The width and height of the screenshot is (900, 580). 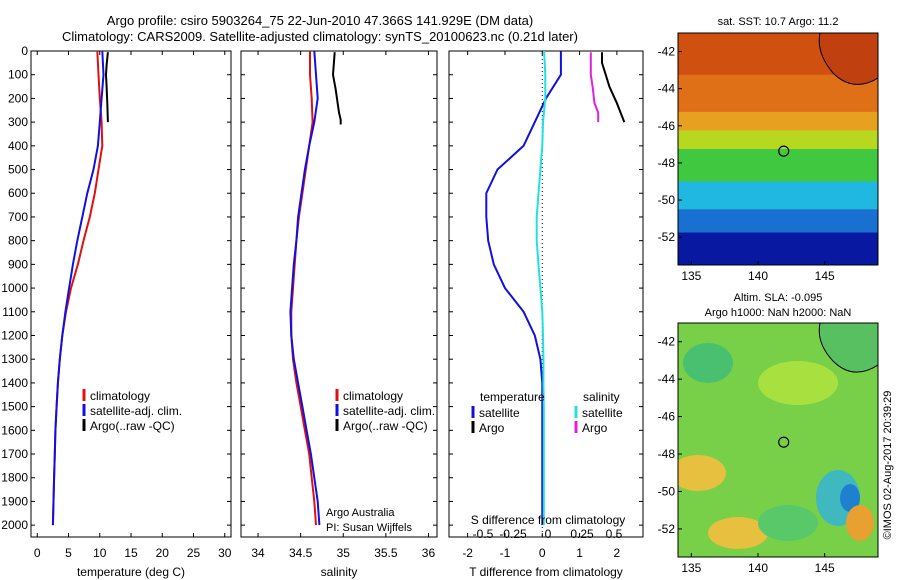 I want to click on salinity-xtick-label: 36, so click(x=429, y=553).